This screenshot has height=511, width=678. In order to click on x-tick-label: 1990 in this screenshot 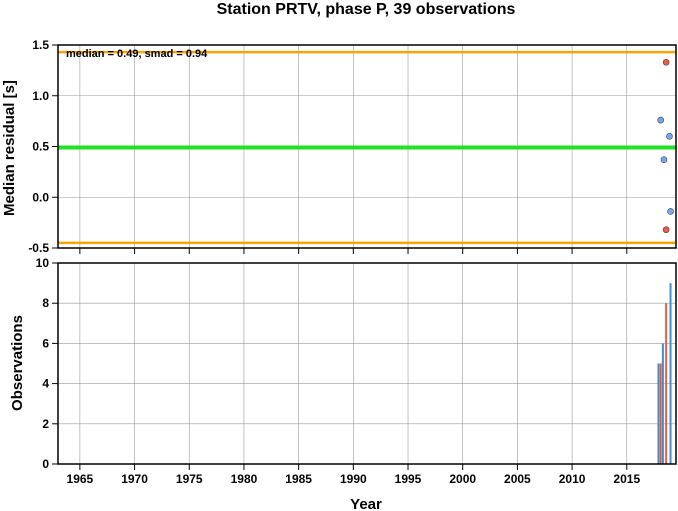, I will do `click(353, 479)`.